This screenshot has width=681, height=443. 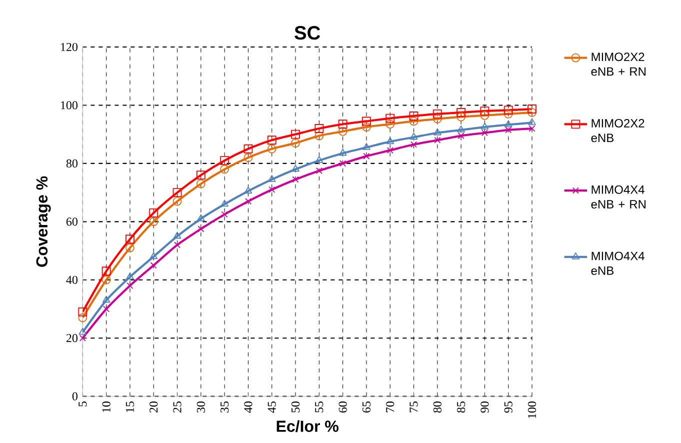 What do you see at coordinates (618, 64) in the screenshot?
I see `legend-label: MIMO2X2 eNB + RN` at bounding box center [618, 64].